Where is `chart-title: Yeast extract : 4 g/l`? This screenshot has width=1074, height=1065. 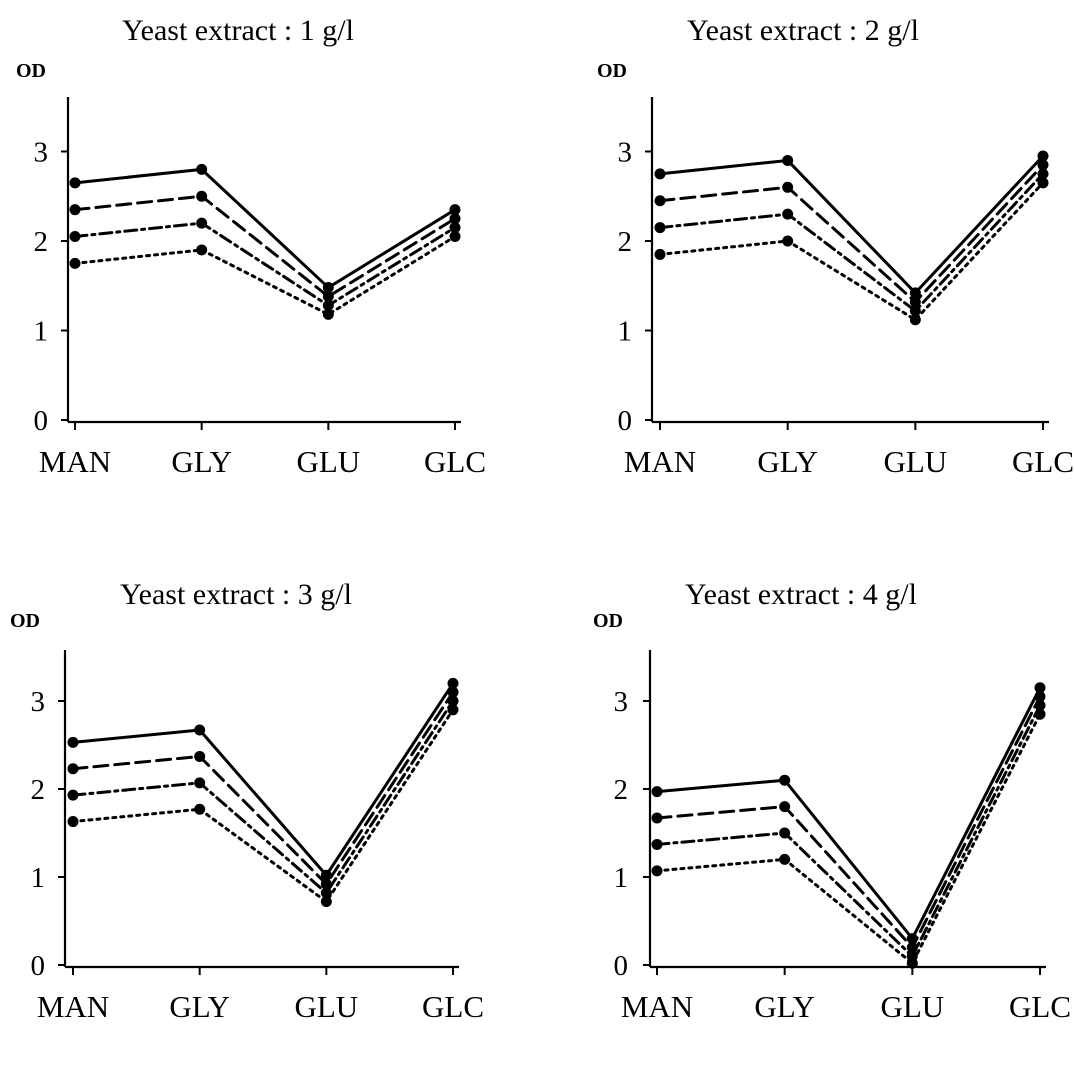 chart-title: Yeast extract : 4 g/l is located at coordinates (801, 594).